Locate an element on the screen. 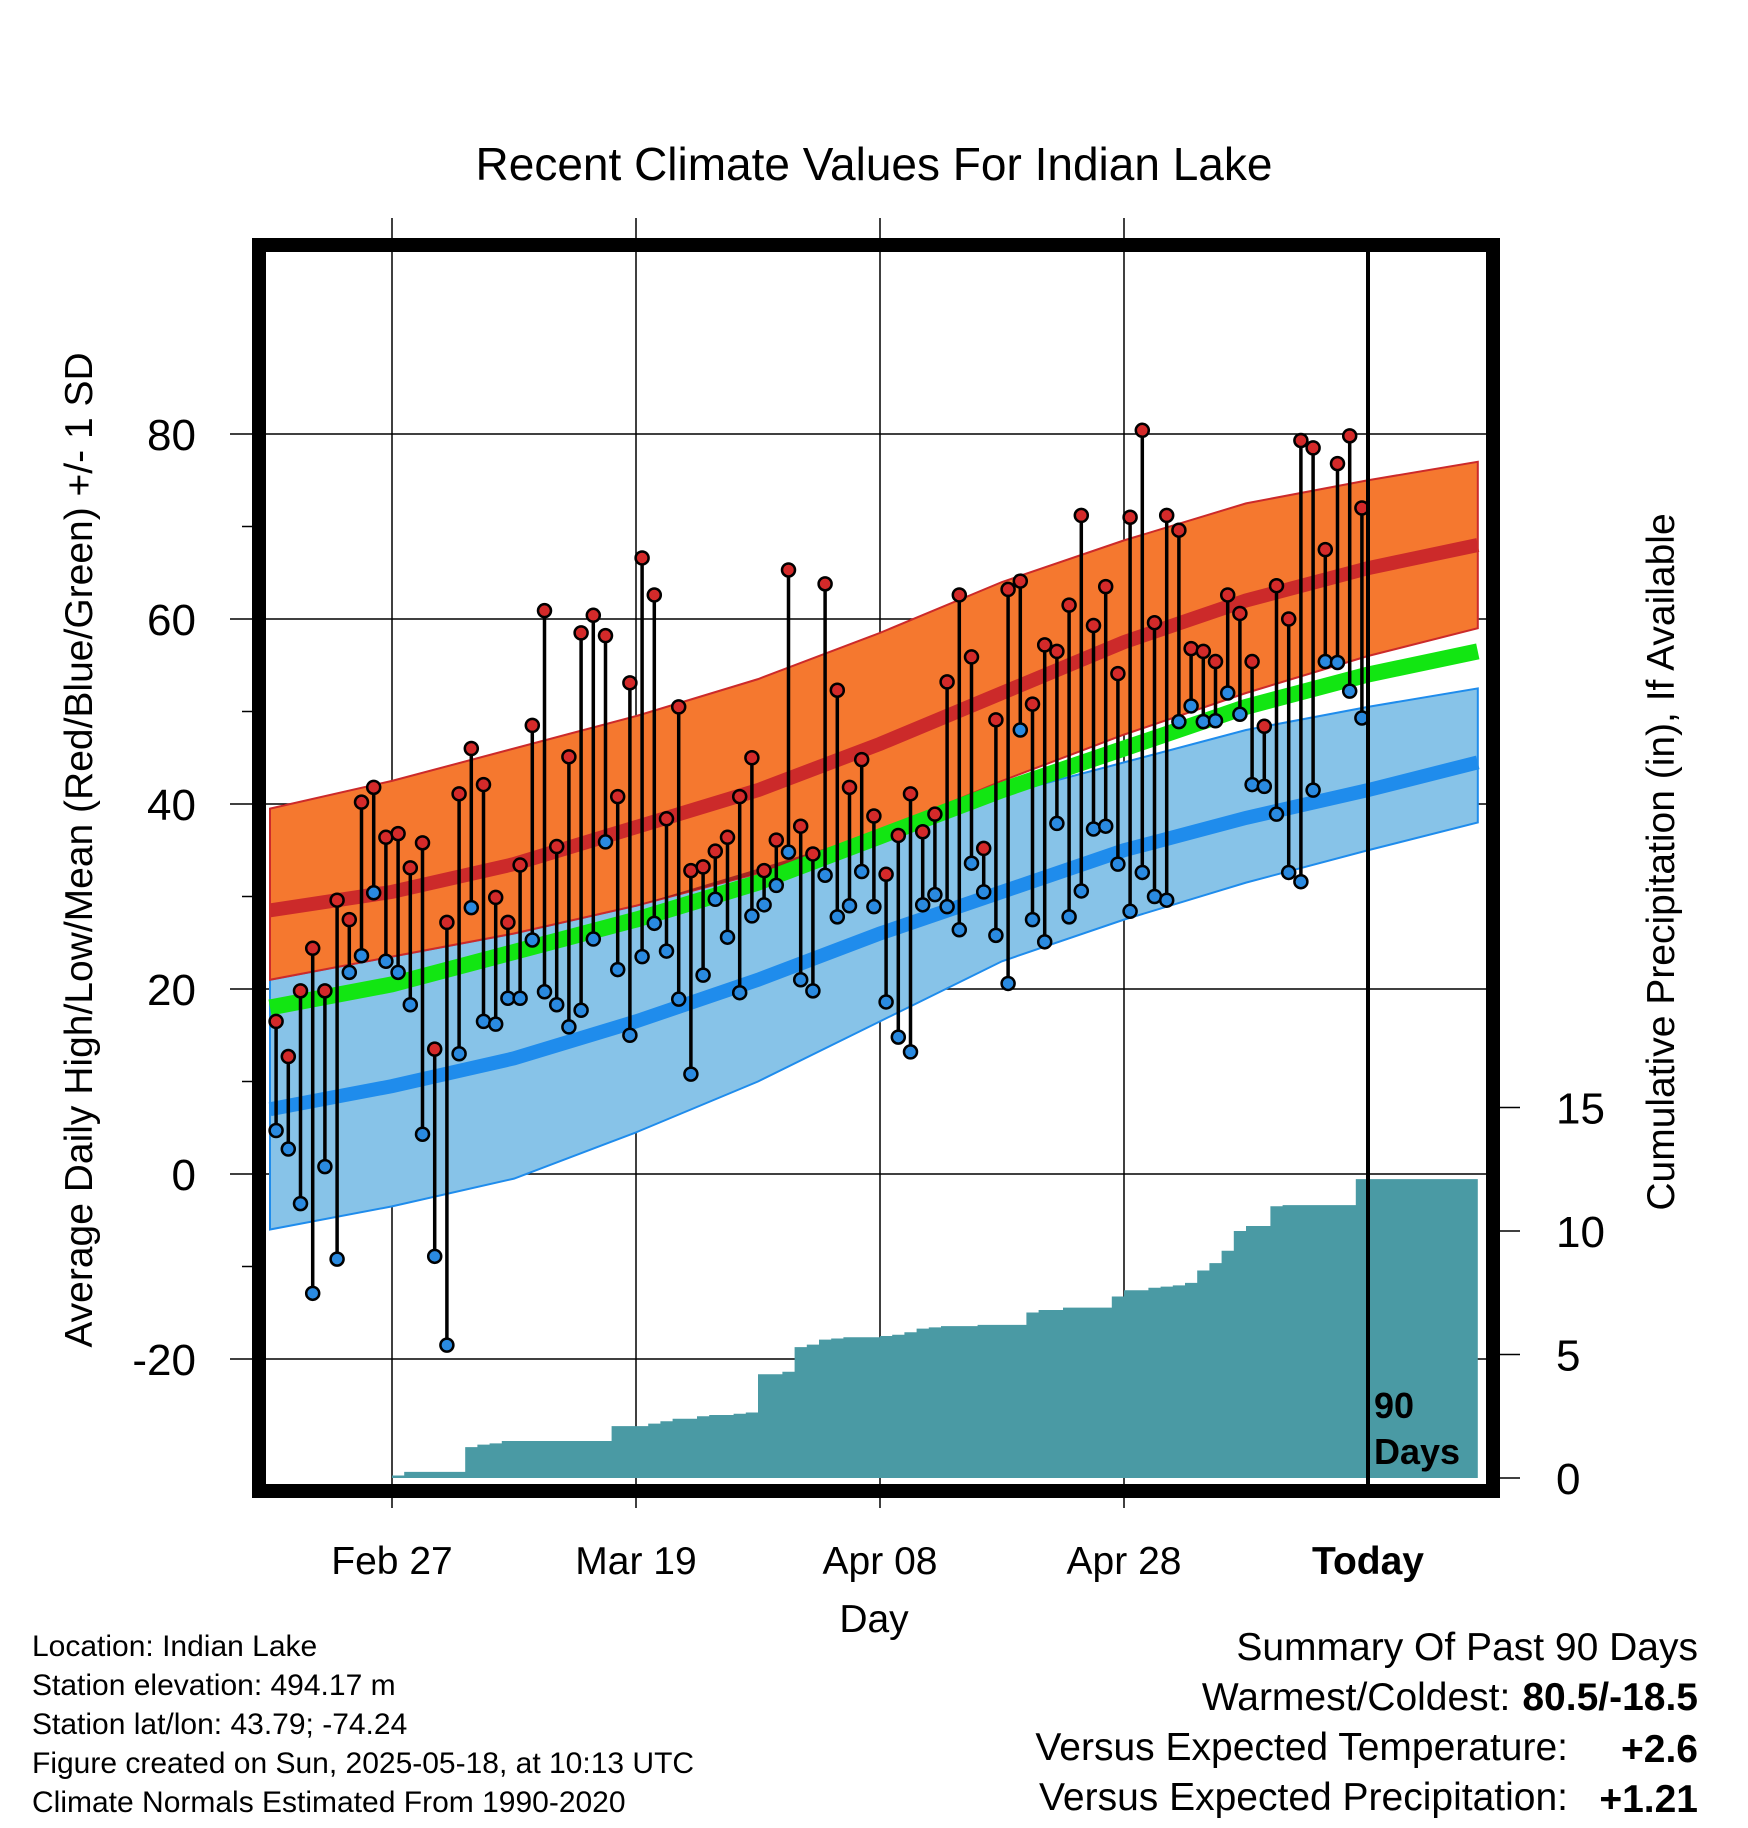 This screenshot has height=1828, width=1748. x-tick-label: Apr 08 is located at coordinates (880, 1561).